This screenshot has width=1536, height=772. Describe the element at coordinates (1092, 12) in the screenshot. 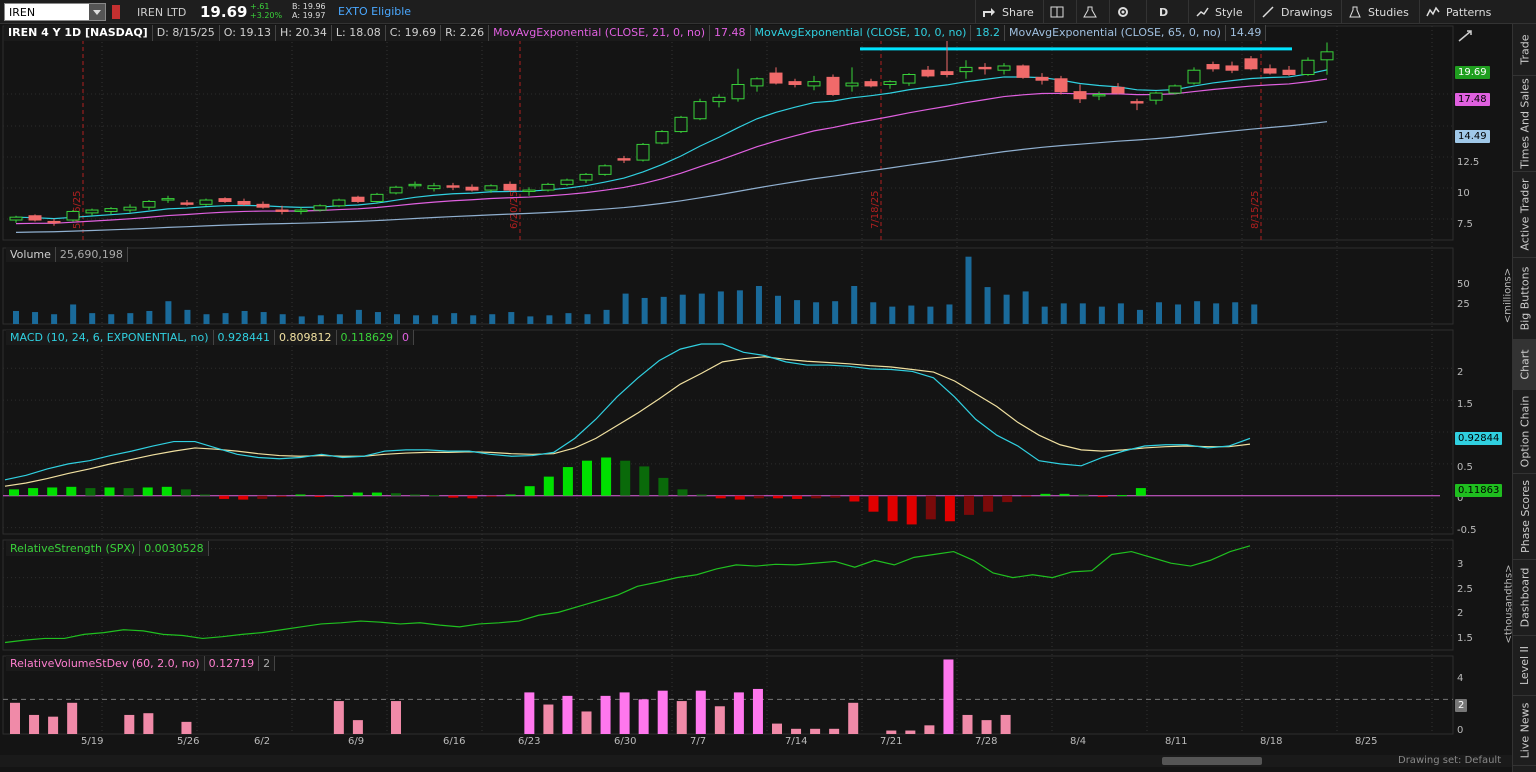

I see `beaker-button` at that location.